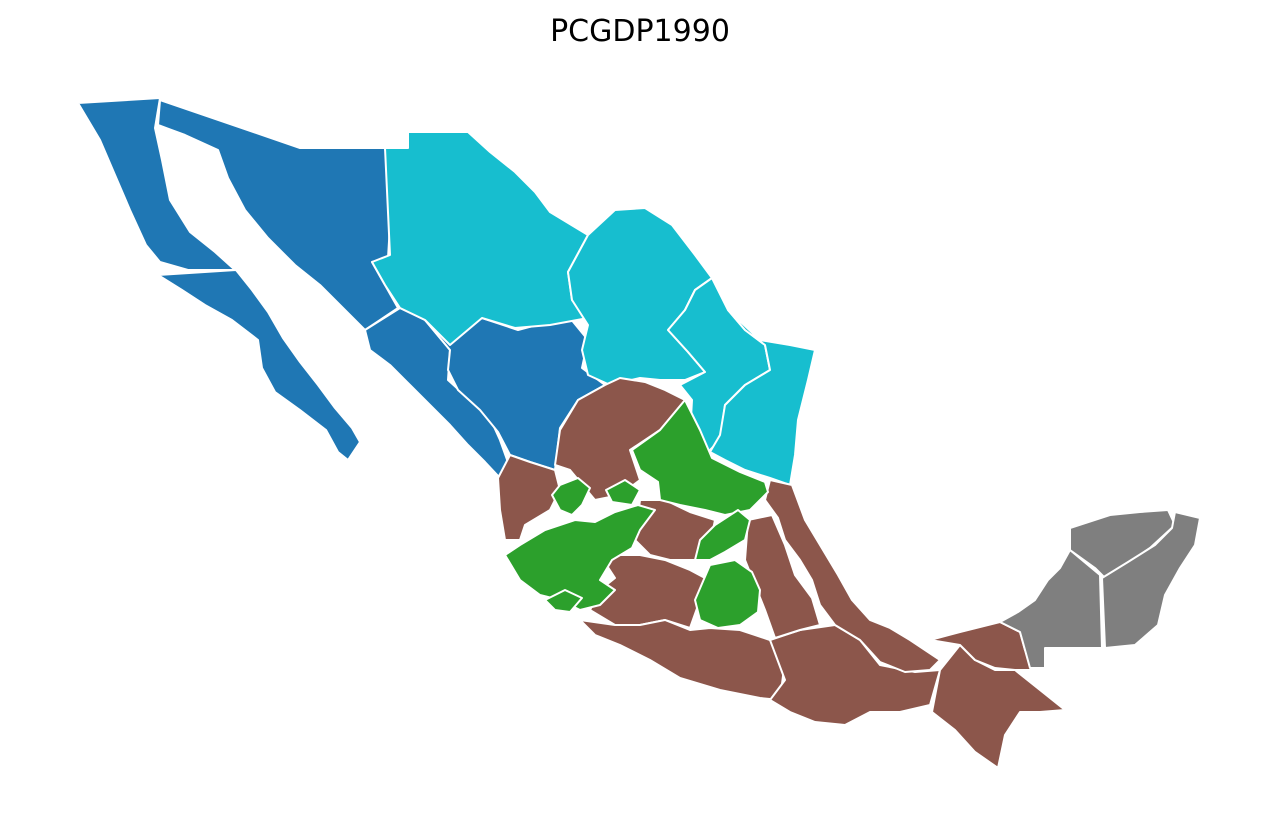 The image size is (1280, 824). Describe the element at coordinates (623, 492) in the screenshot. I see `region-aguascalientes` at that location.